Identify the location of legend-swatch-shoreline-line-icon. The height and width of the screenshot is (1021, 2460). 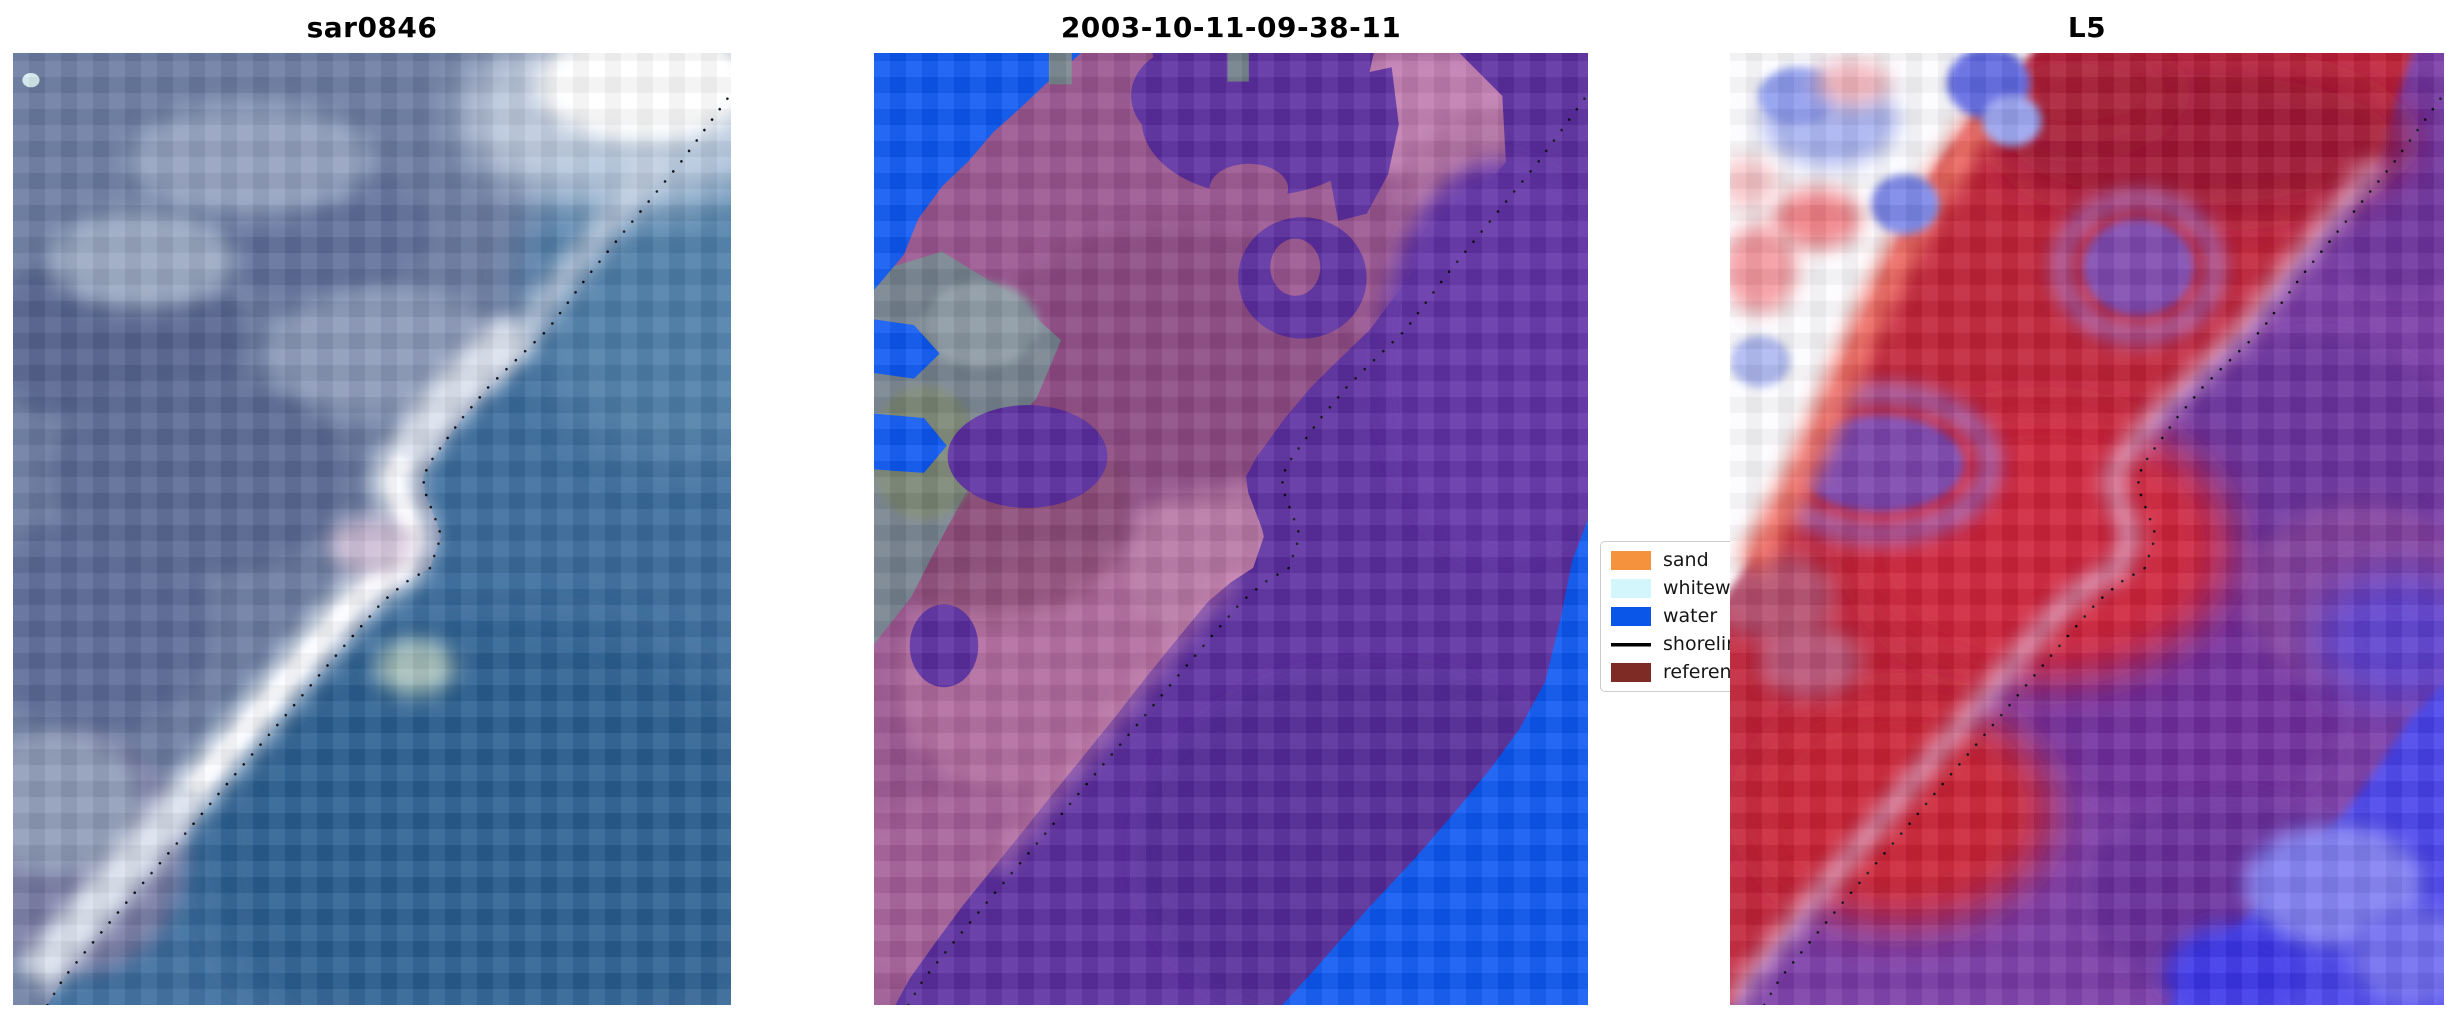
(1631, 644).